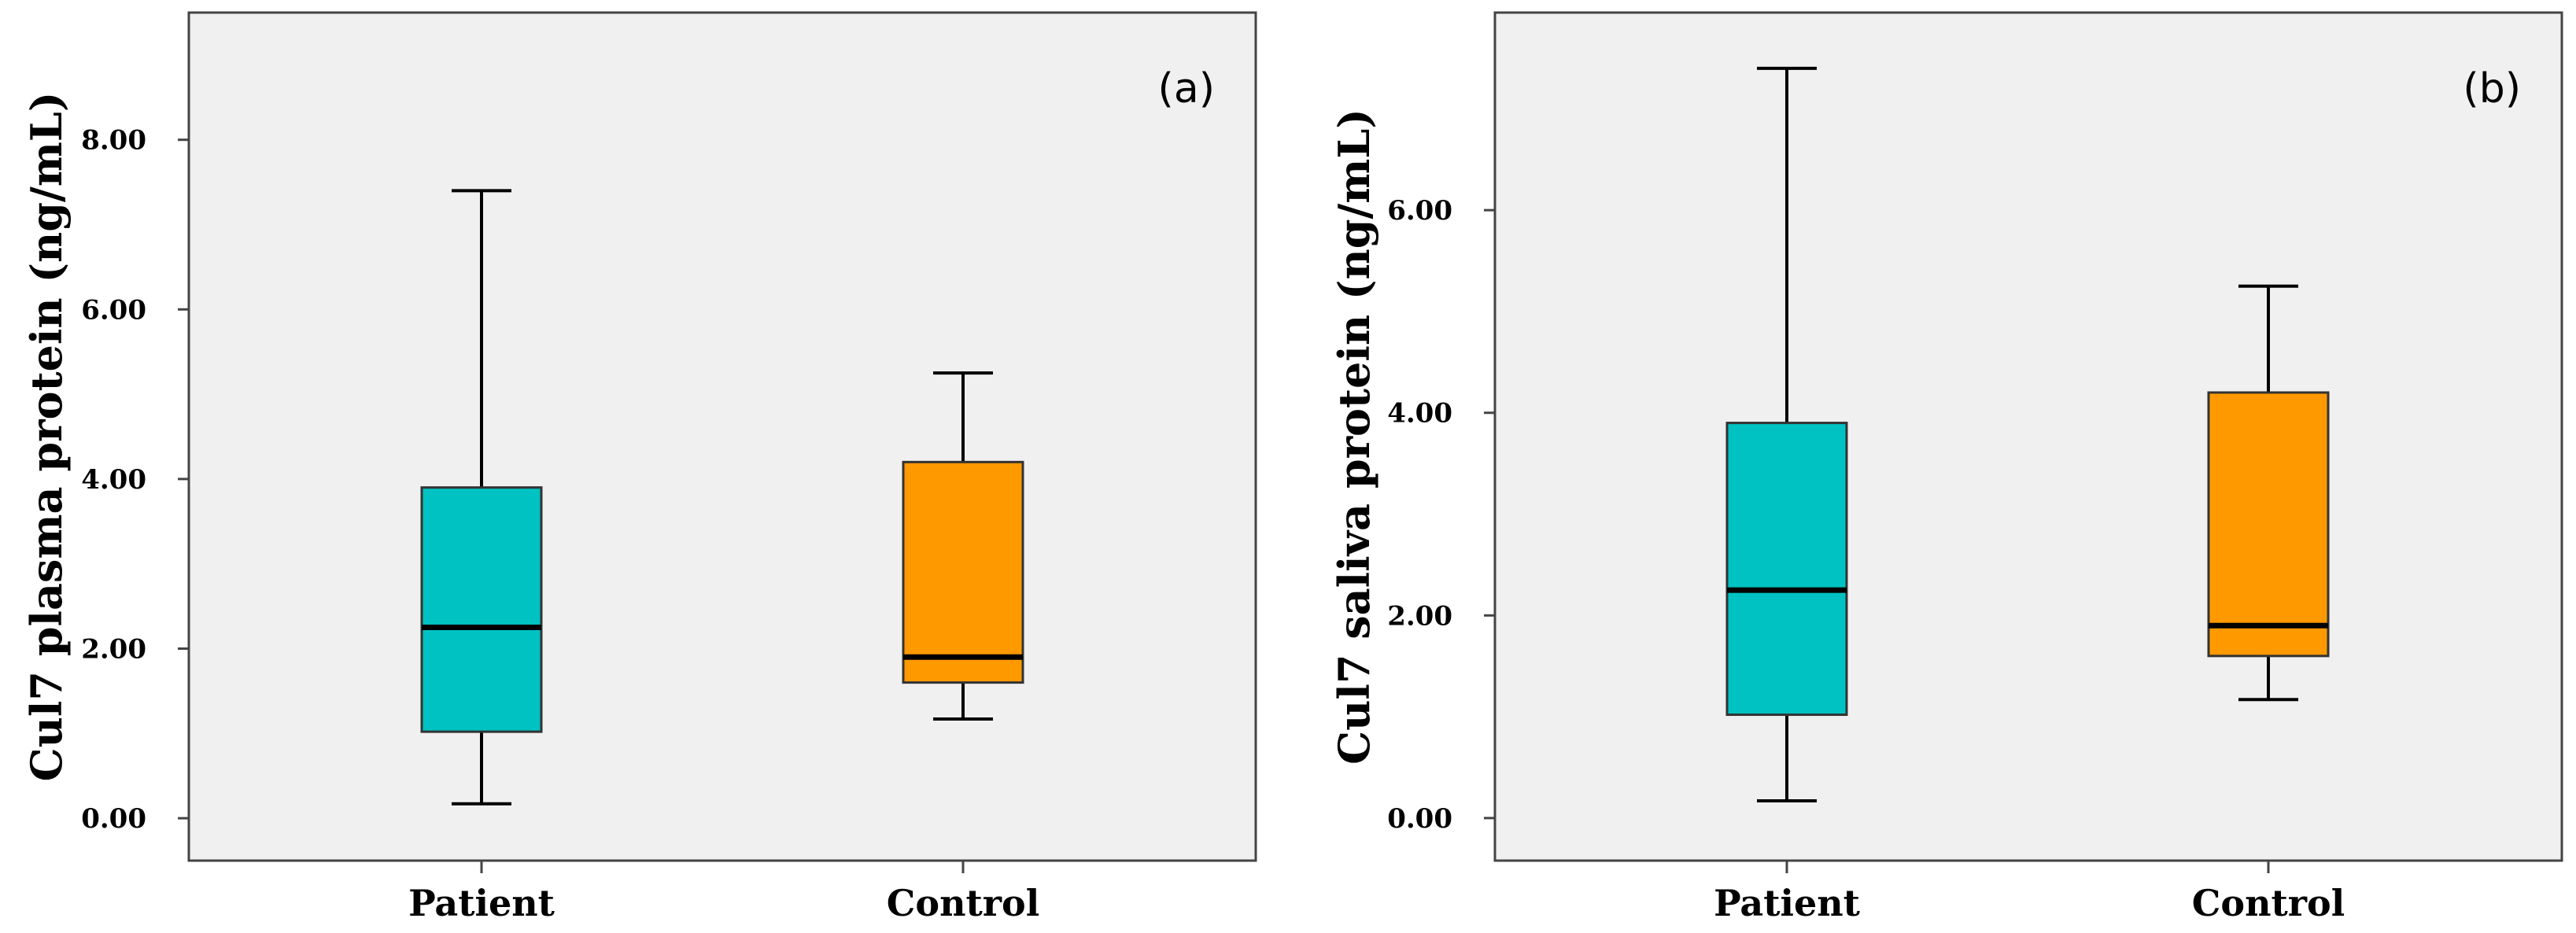 Image resolution: width=2576 pixels, height=933 pixels. What do you see at coordinates (1354, 437) in the screenshot?
I see `y-axis-title: Cul7 saliva protein (ng/mL)` at bounding box center [1354, 437].